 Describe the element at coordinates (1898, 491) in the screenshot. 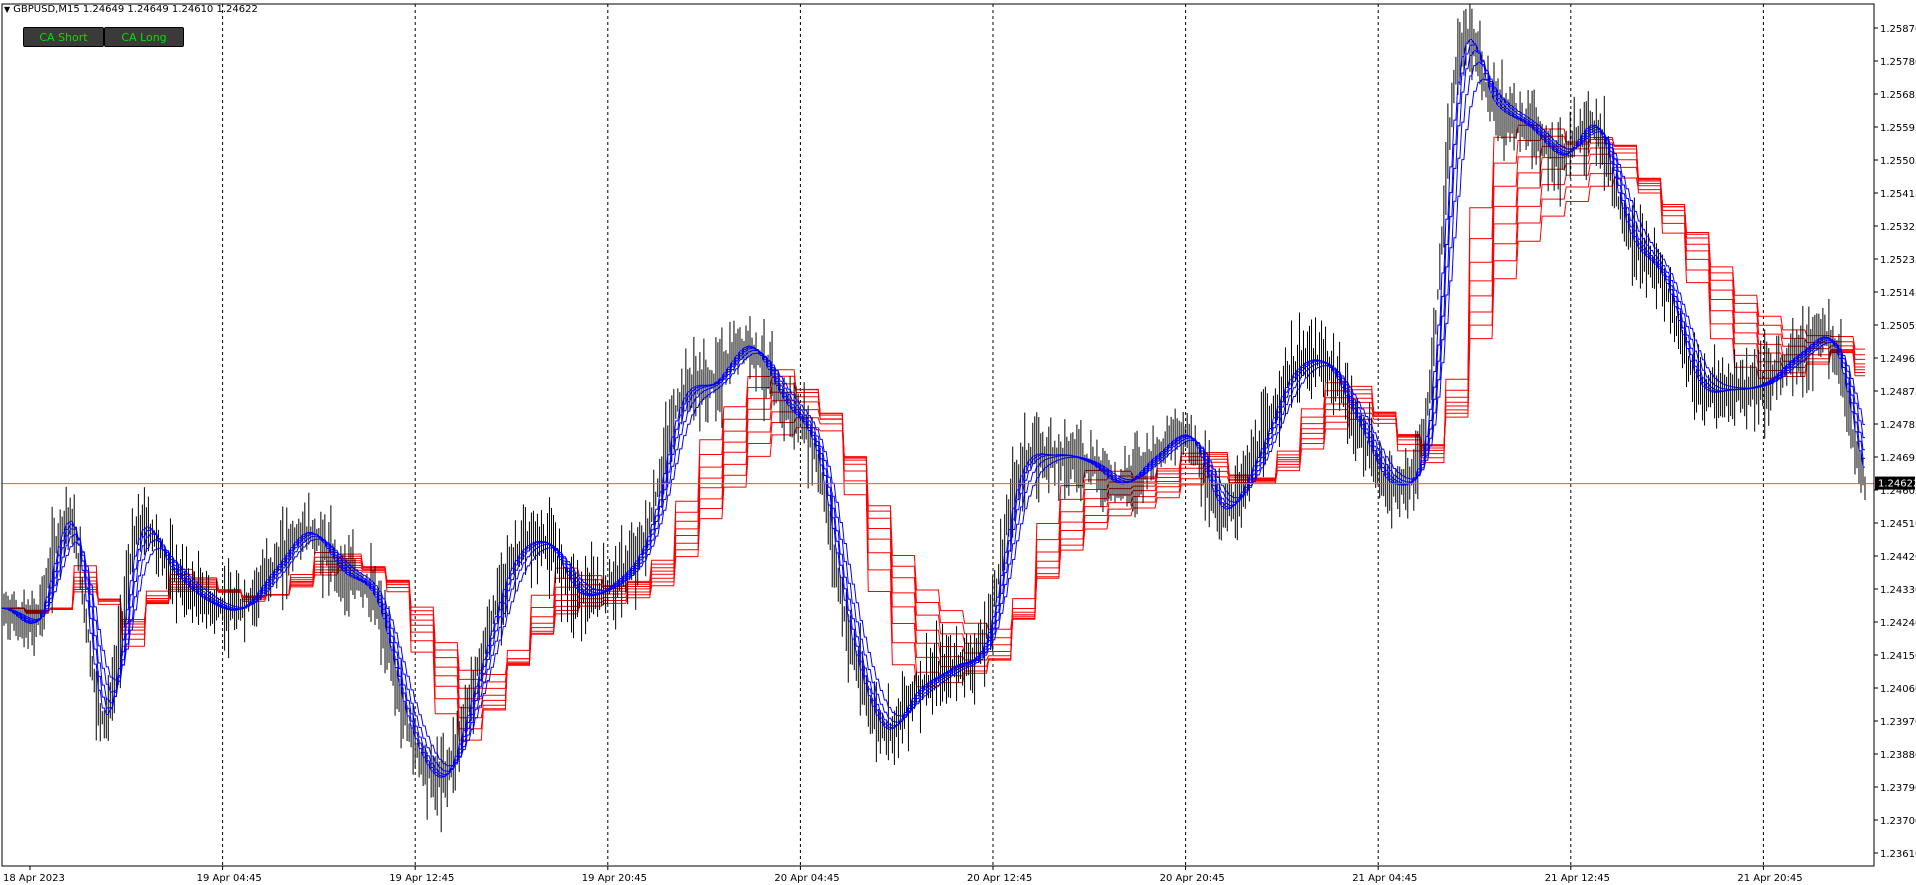

I see `y-tick-label: 1.24605` at that location.